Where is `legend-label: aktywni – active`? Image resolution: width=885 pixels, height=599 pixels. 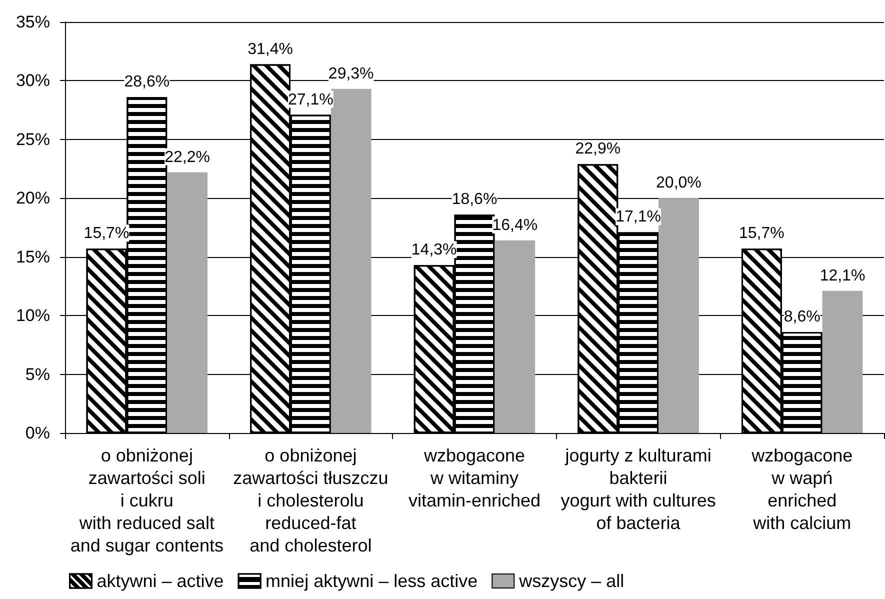
legend-label: aktywni – active is located at coordinates (160, 581).